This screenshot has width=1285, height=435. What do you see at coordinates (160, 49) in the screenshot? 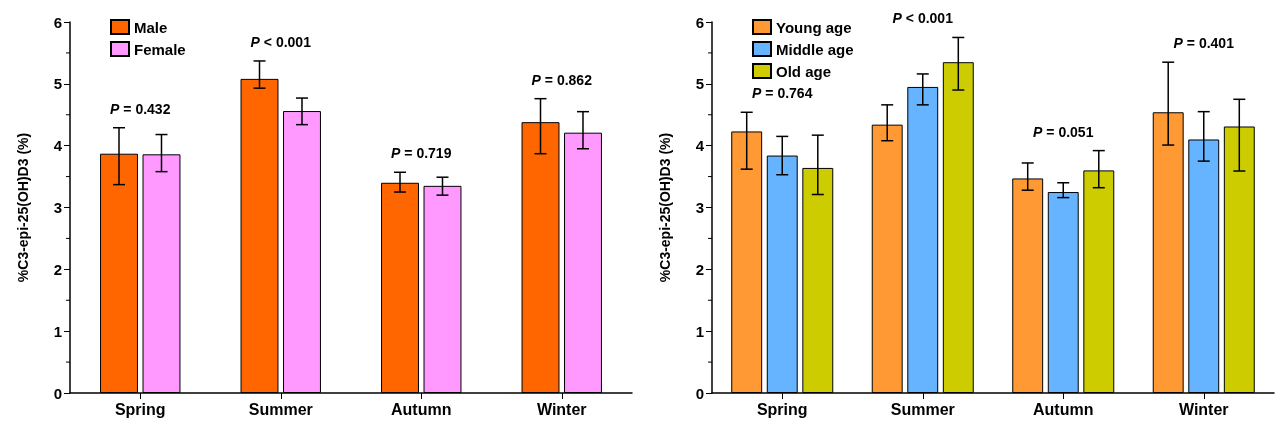
I see `legend-label: Female` at bounding box center [160, 49].